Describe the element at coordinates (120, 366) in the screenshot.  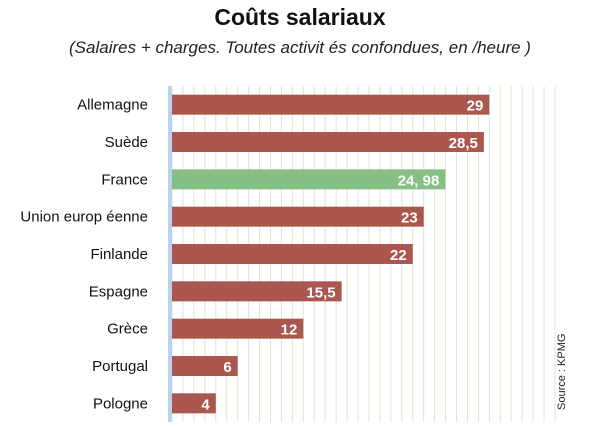
I see `category-label: Portugal` at that location.